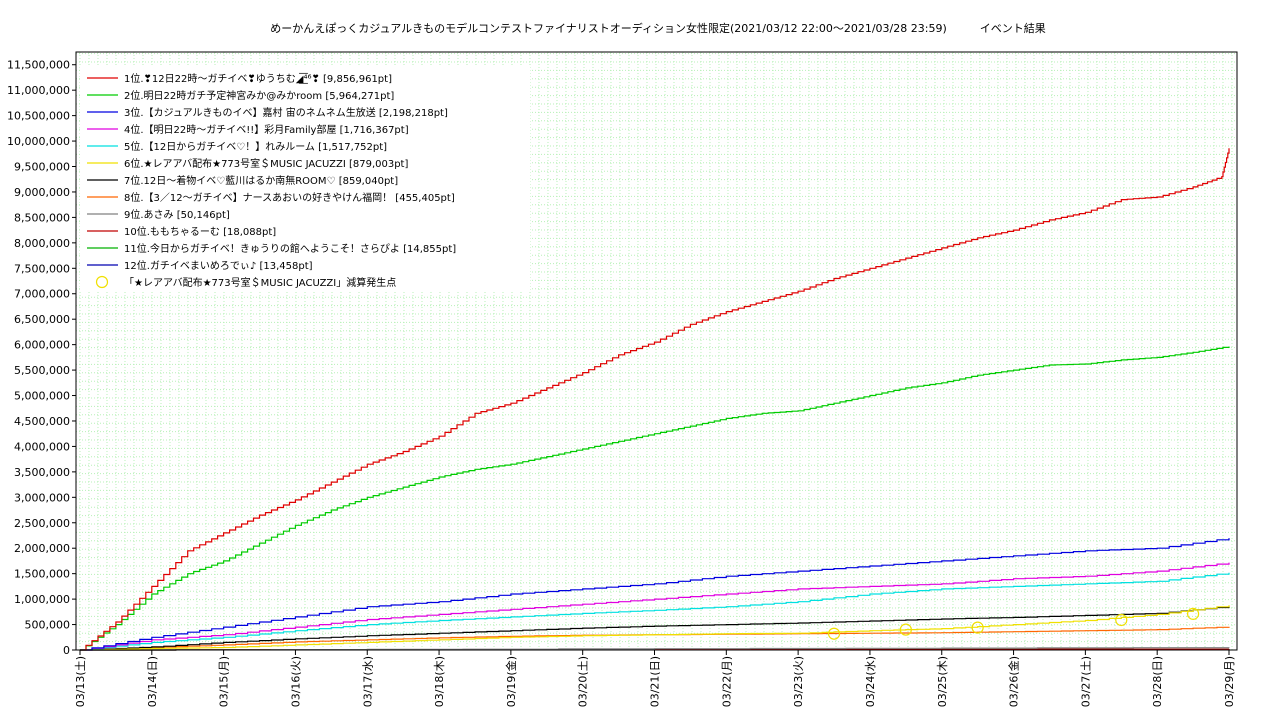 The image size is (1280, 720). What do you see at coordinates (261, 180) in the screenshot?
I see `legend-entry: 7位.12日〜着物イベ♡藍川はるか南無ROOM♡ [859,040pt]` at bounding box center [261, 180].